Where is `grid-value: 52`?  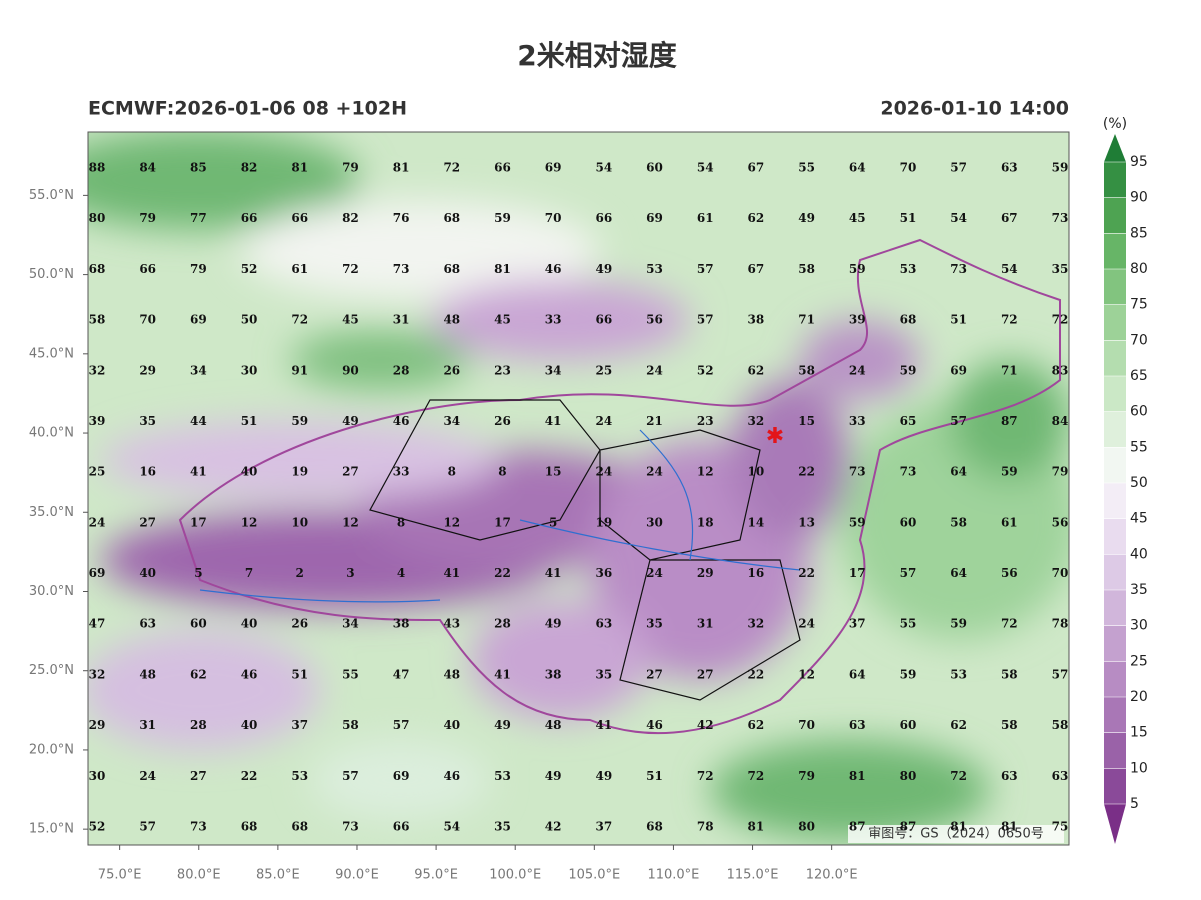 grid-value: 52 is located at coordinates (249, 269).